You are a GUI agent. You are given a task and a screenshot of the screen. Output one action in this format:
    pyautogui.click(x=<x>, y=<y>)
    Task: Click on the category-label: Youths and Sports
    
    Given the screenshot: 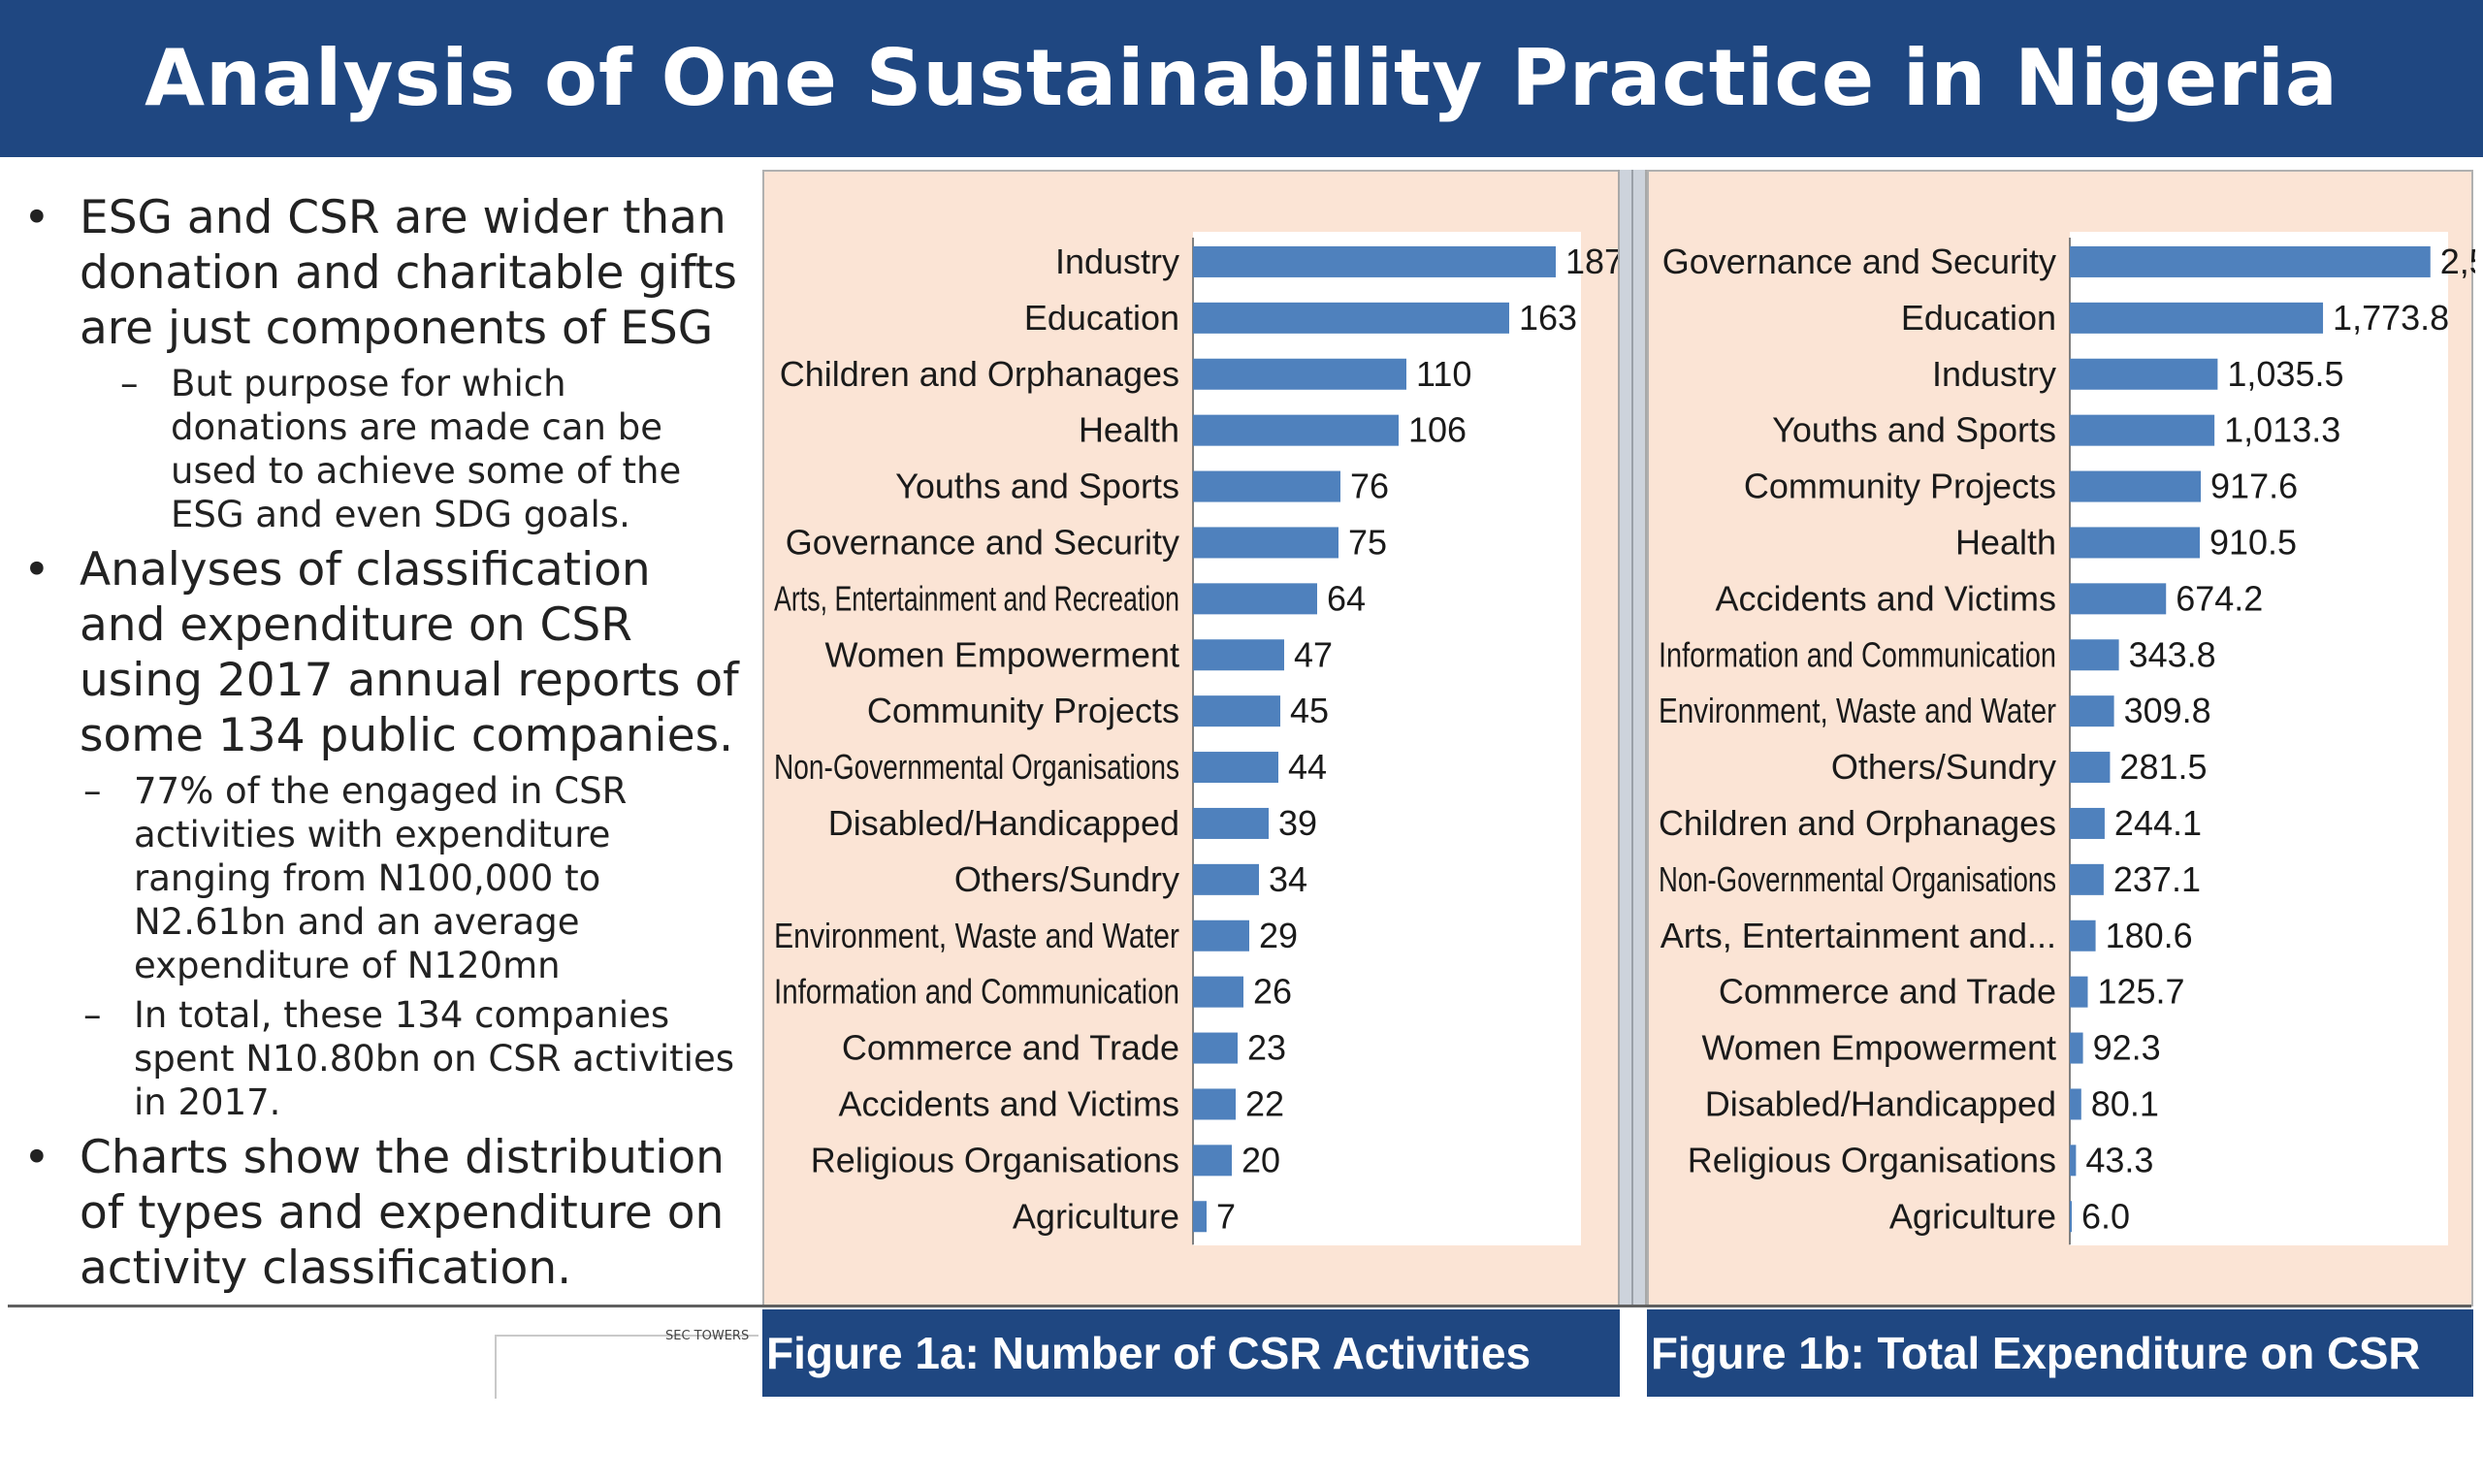 What is the action you would take?
    pyautogui.click(x=1914, y=430)
    